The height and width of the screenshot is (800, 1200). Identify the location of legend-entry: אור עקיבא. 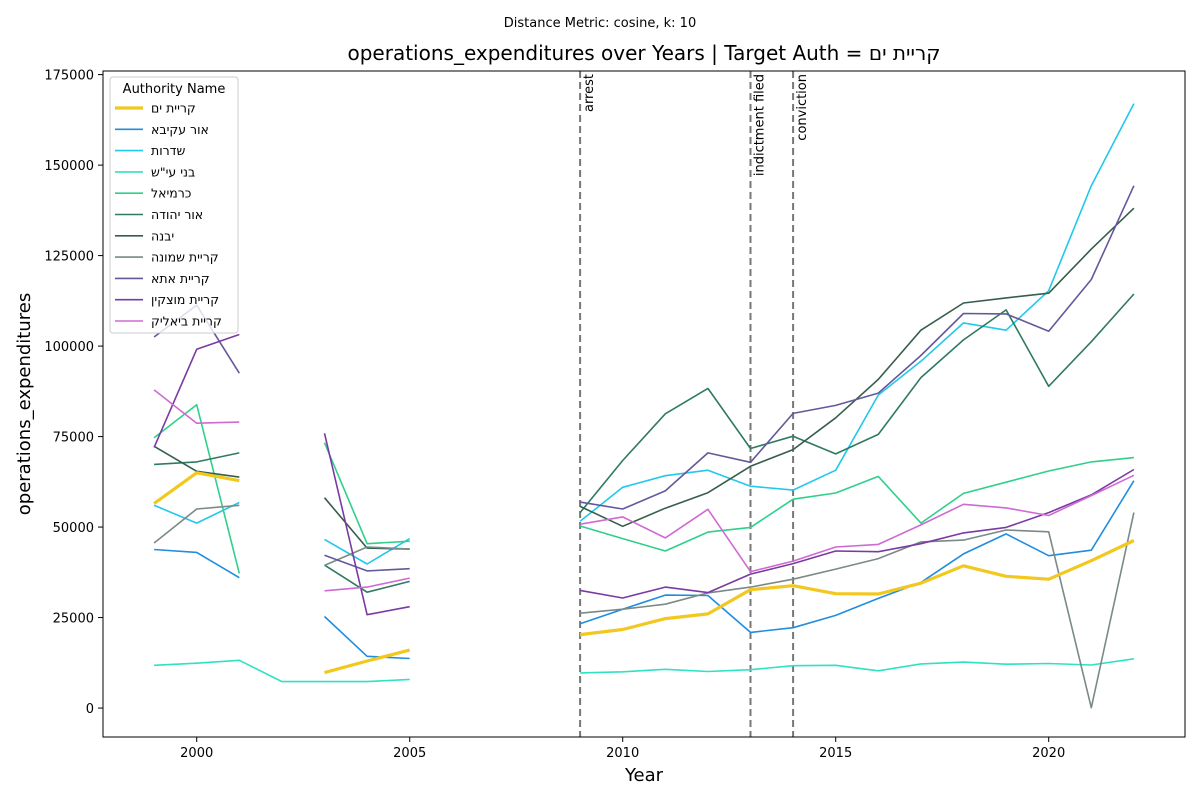
(180, 129).